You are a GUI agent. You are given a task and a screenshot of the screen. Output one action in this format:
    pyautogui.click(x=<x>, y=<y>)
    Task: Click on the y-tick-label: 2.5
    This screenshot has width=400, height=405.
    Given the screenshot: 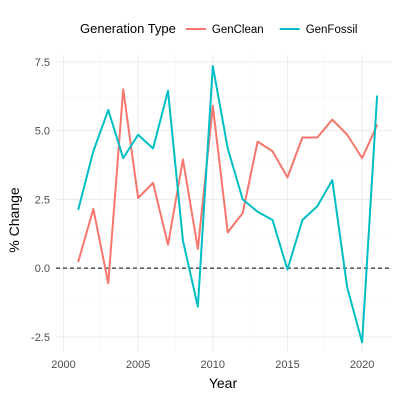 What is the action you would take?
    pyautogui.click(x=42, y=200)
    